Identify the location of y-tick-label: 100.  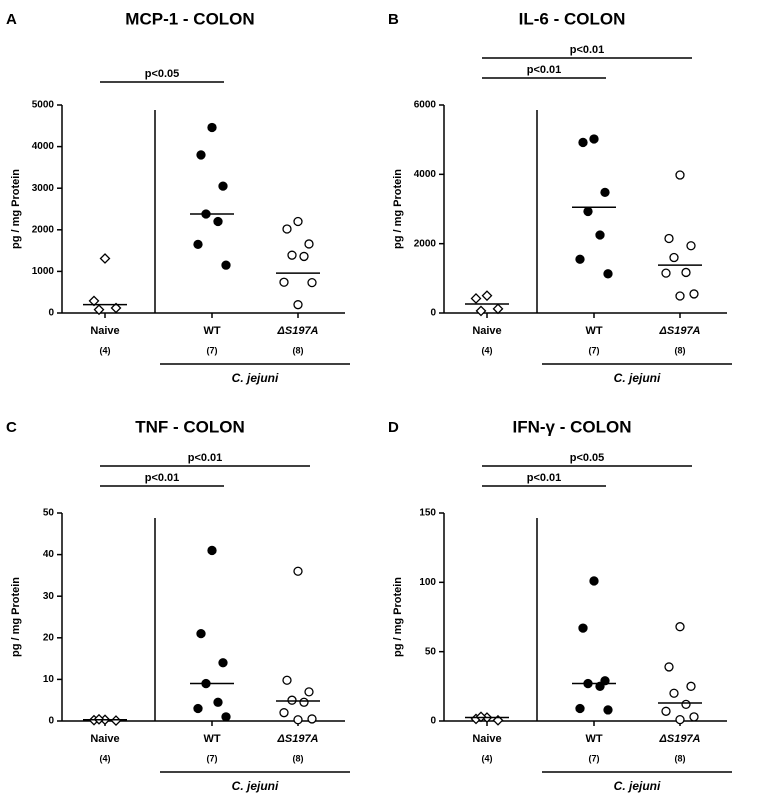
(427, 582).